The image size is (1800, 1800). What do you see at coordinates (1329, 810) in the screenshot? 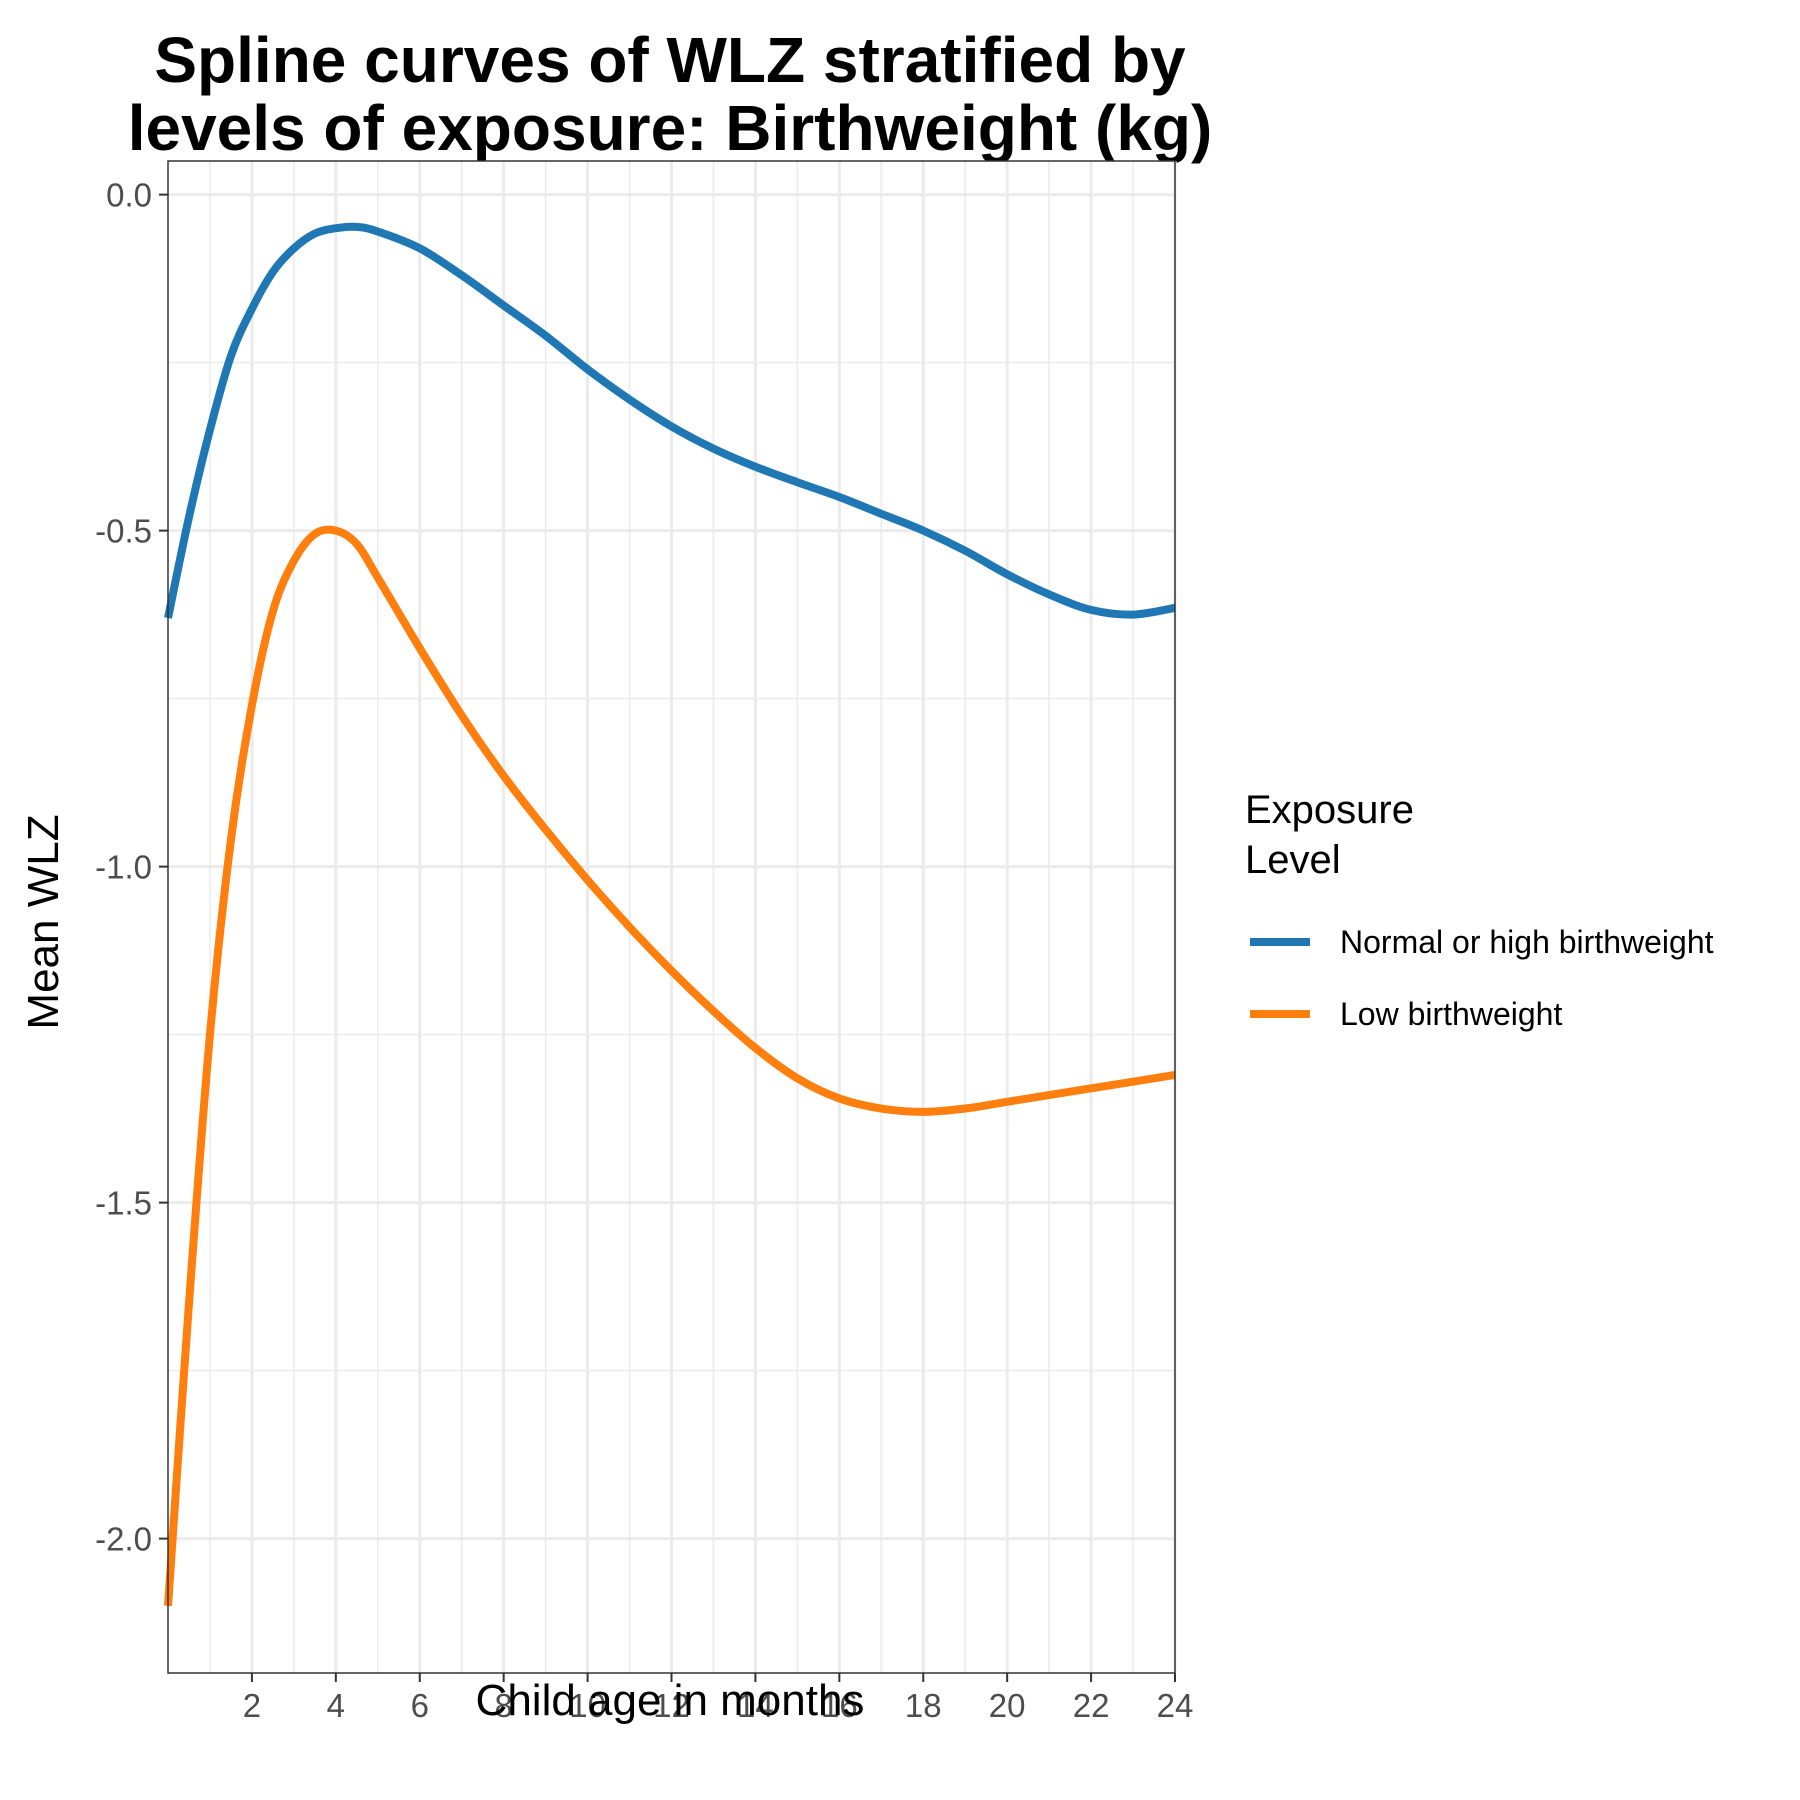
I see `legend-title-line-1: Exposure` at bounding box center [1329, 810].